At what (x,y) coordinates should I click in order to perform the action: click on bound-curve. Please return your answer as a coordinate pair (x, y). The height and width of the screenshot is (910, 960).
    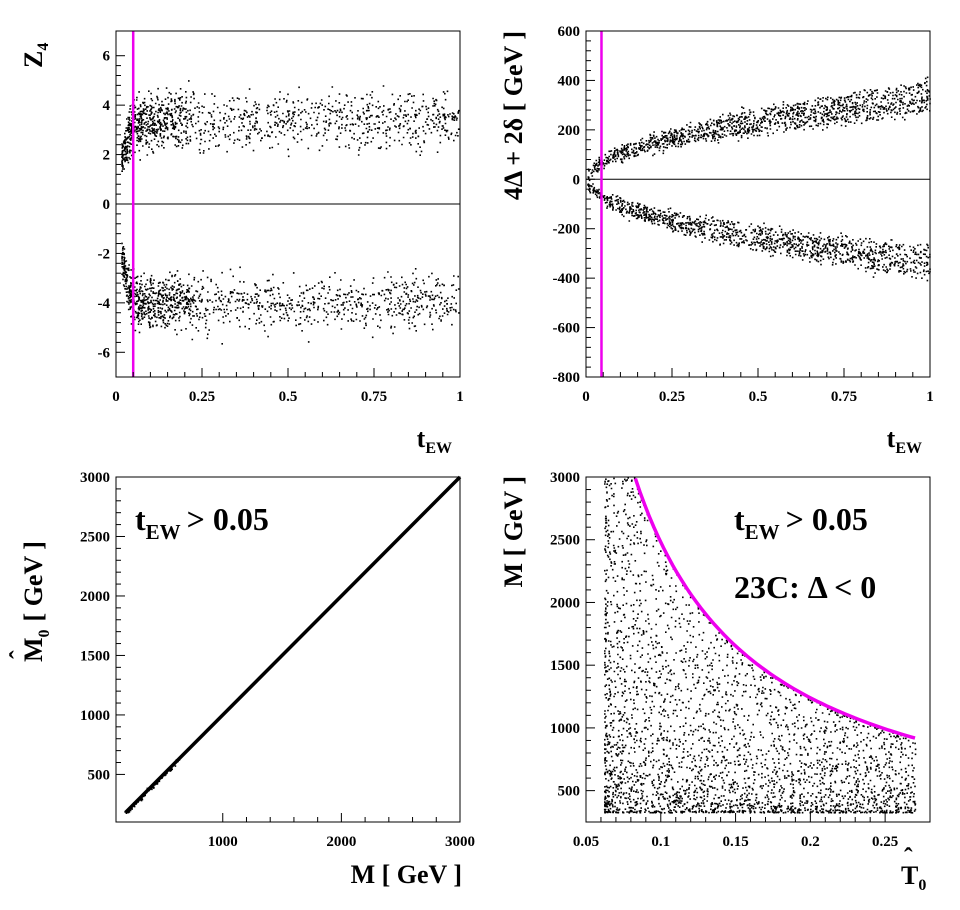
    Looking at the image, I should click on (774, 608).